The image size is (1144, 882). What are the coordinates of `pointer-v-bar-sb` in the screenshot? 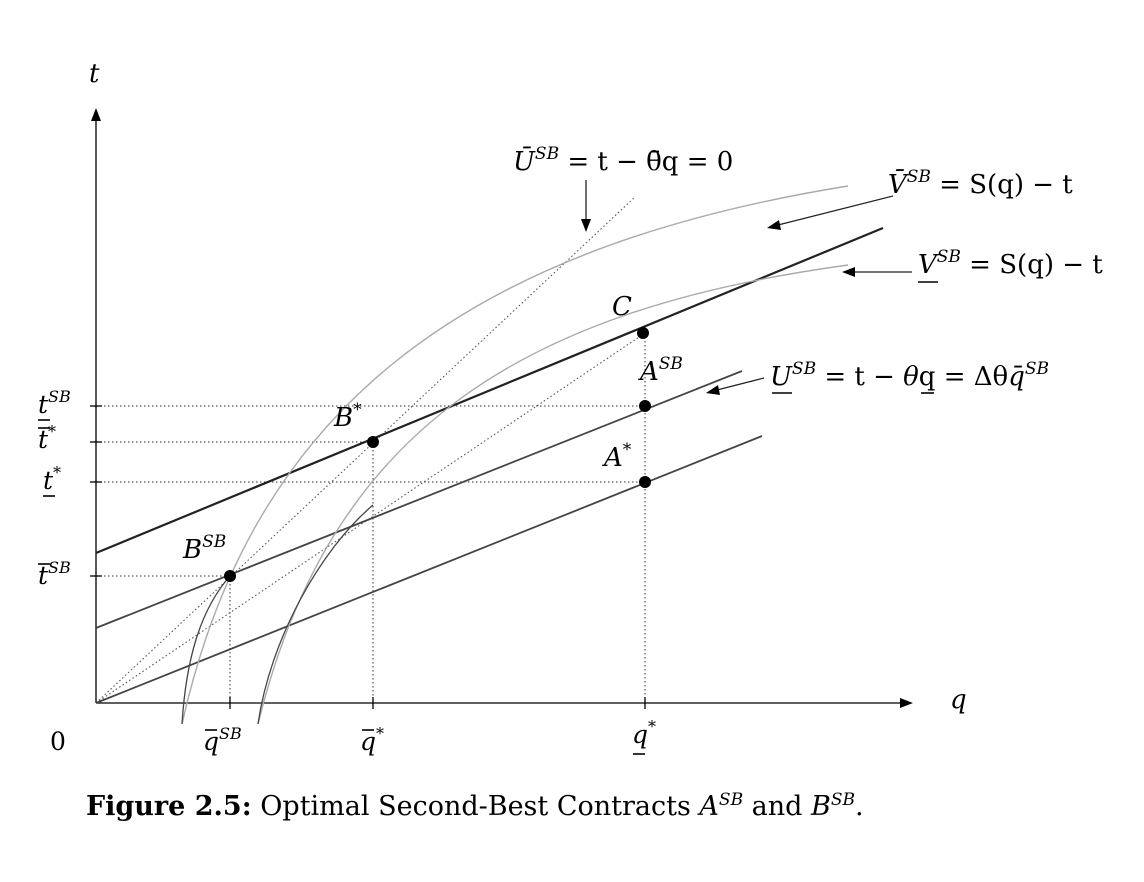 It's located at (835, 210).